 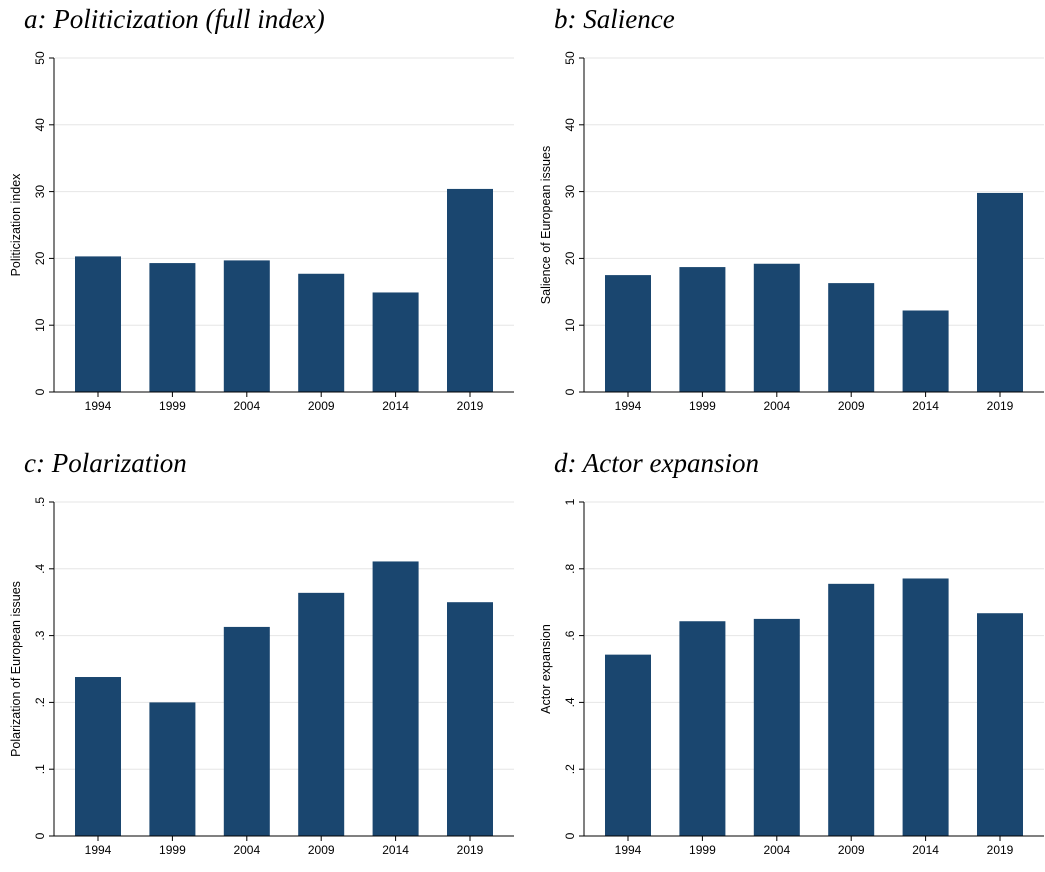 What do you see at coordinates (546, 225) in the screenshot?
I see `y-axis-label: Salience of European issues` at bounding box center [546, 225].